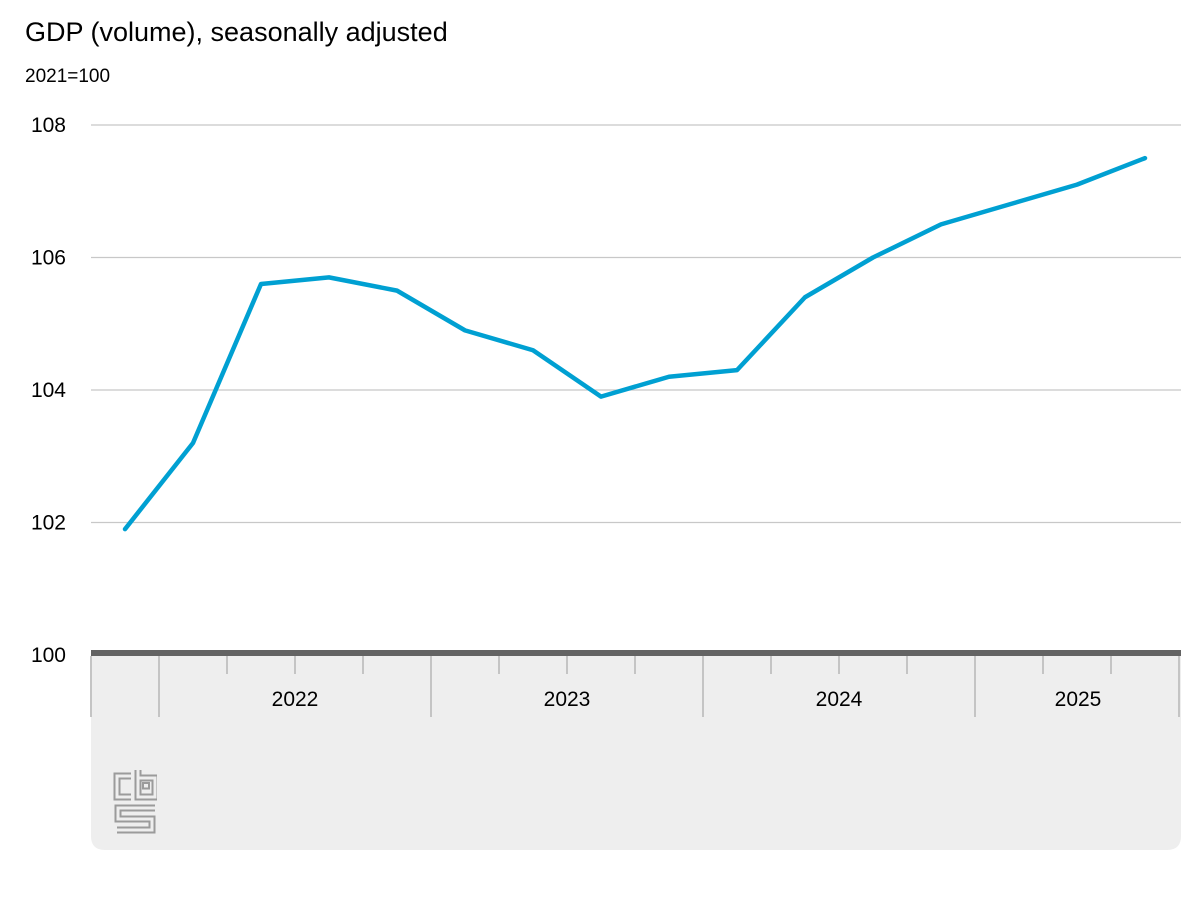  What do you see at coordinates (48, 655) in the screenshot?
I see `y-axis-label: 100` at bounding box center [48, 655].